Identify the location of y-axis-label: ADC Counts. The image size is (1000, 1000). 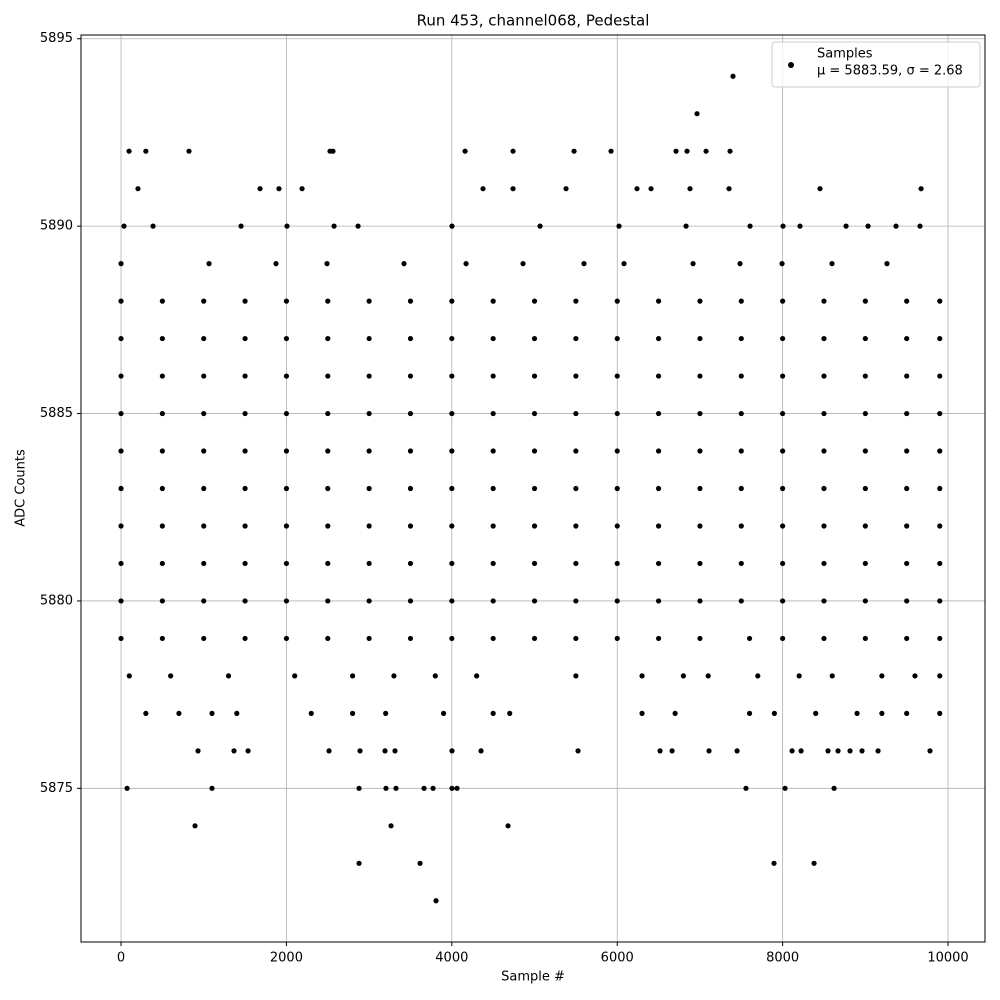
(21, 488).